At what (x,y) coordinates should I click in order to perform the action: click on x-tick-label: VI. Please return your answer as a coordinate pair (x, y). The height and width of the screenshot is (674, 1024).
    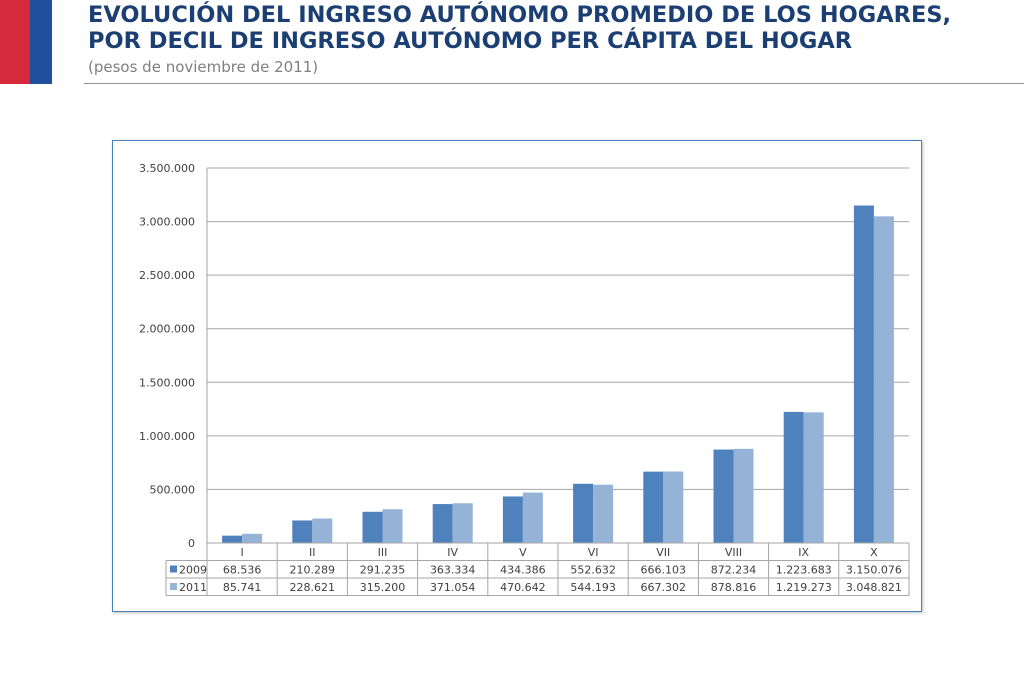
    Looking at the image, I should click on (593, 552).